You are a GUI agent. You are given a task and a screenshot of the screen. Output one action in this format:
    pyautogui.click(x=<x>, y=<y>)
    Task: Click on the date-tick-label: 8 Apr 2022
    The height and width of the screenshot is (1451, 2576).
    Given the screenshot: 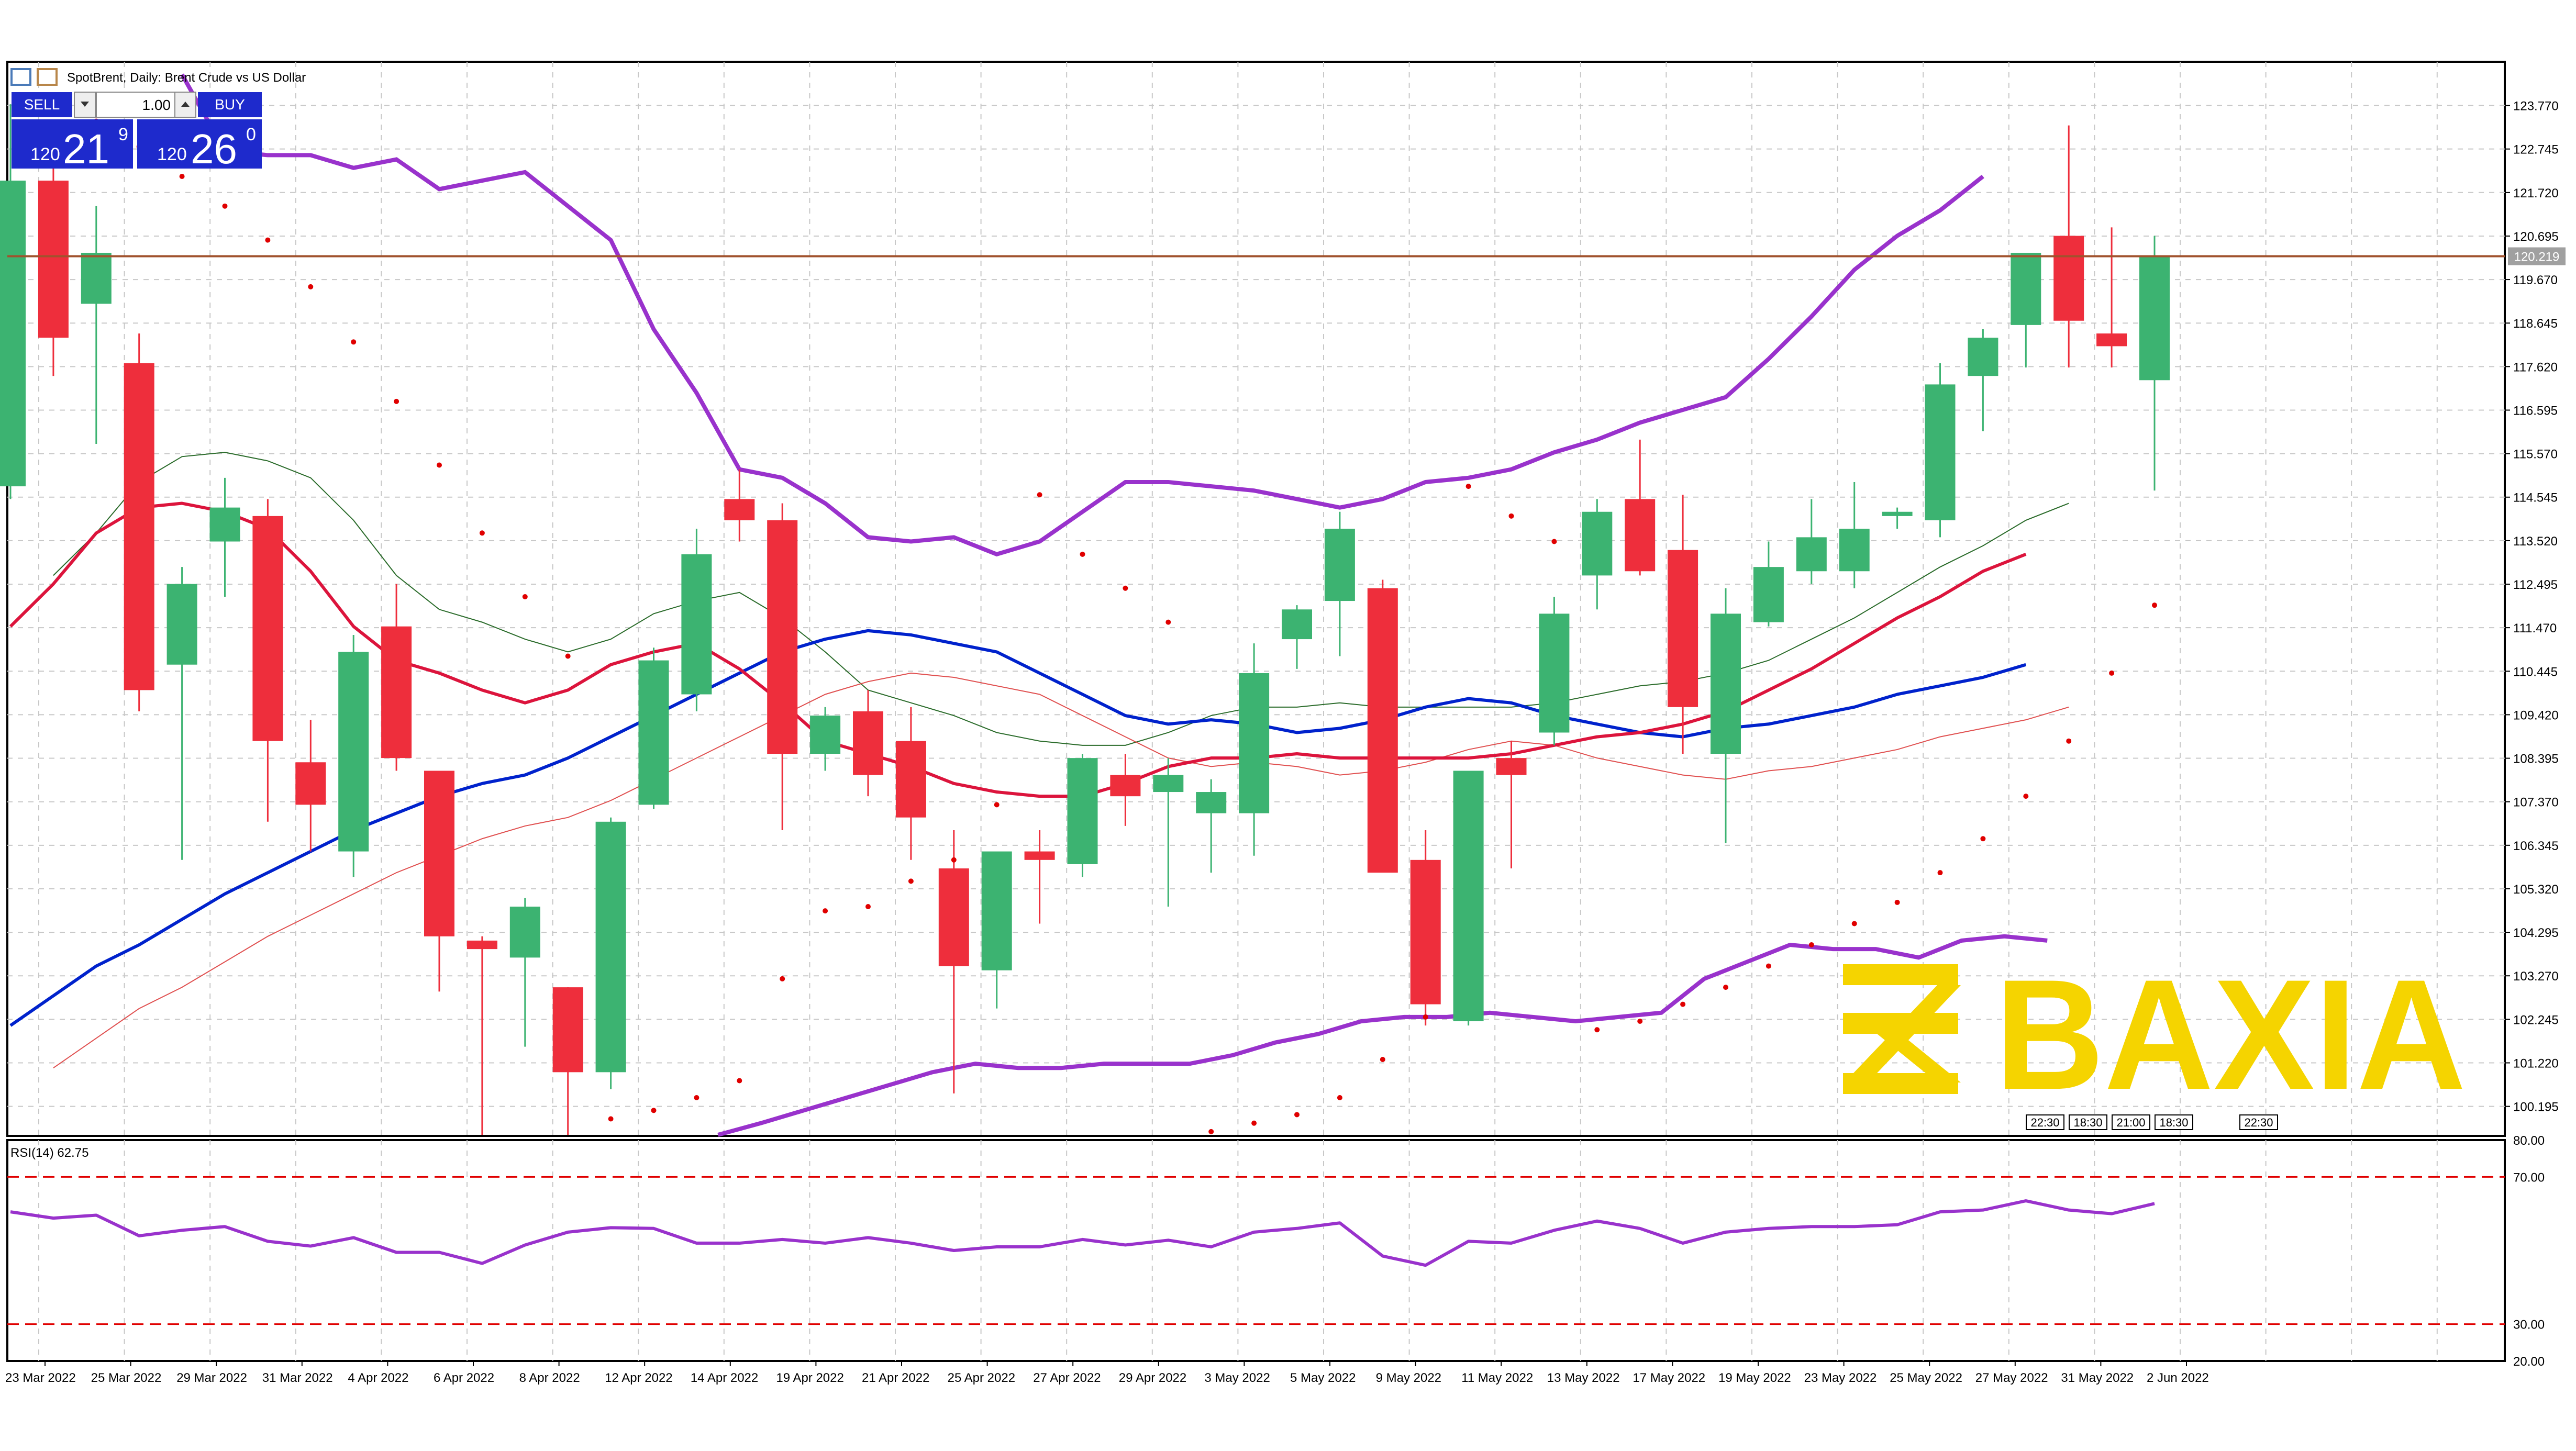 What is the action you would take?
    pyautogui.click(x=549, y=1378)
    